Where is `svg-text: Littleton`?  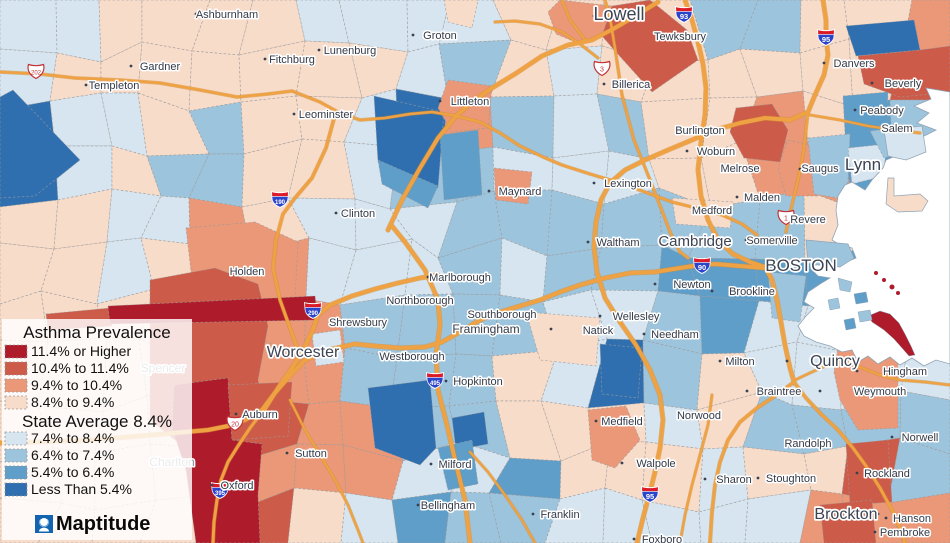
svg-text: Littleton is located at coordinates (470, 102).